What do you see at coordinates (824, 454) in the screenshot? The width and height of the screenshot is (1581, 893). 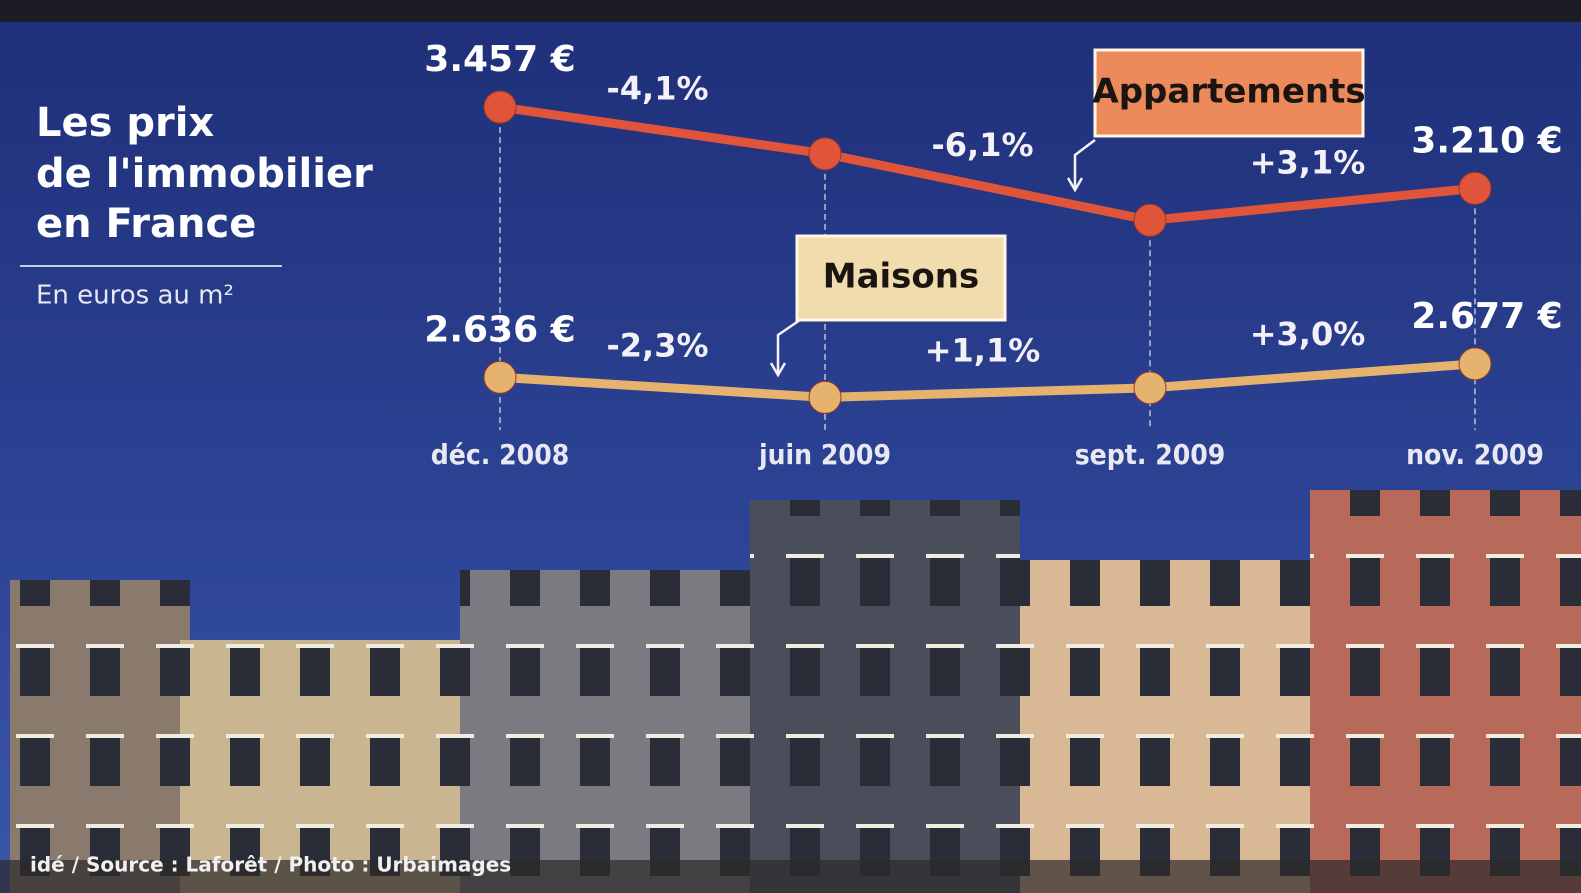 I see `x-tick-label: juin 2009` at bounding box center [824, 454].